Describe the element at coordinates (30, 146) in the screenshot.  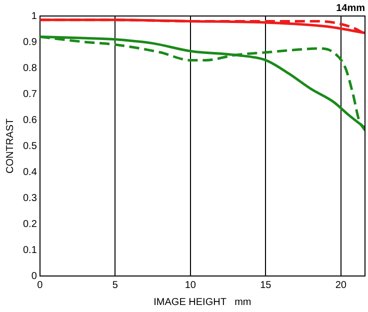
I see `y-tick-label: 0.5` at that location.